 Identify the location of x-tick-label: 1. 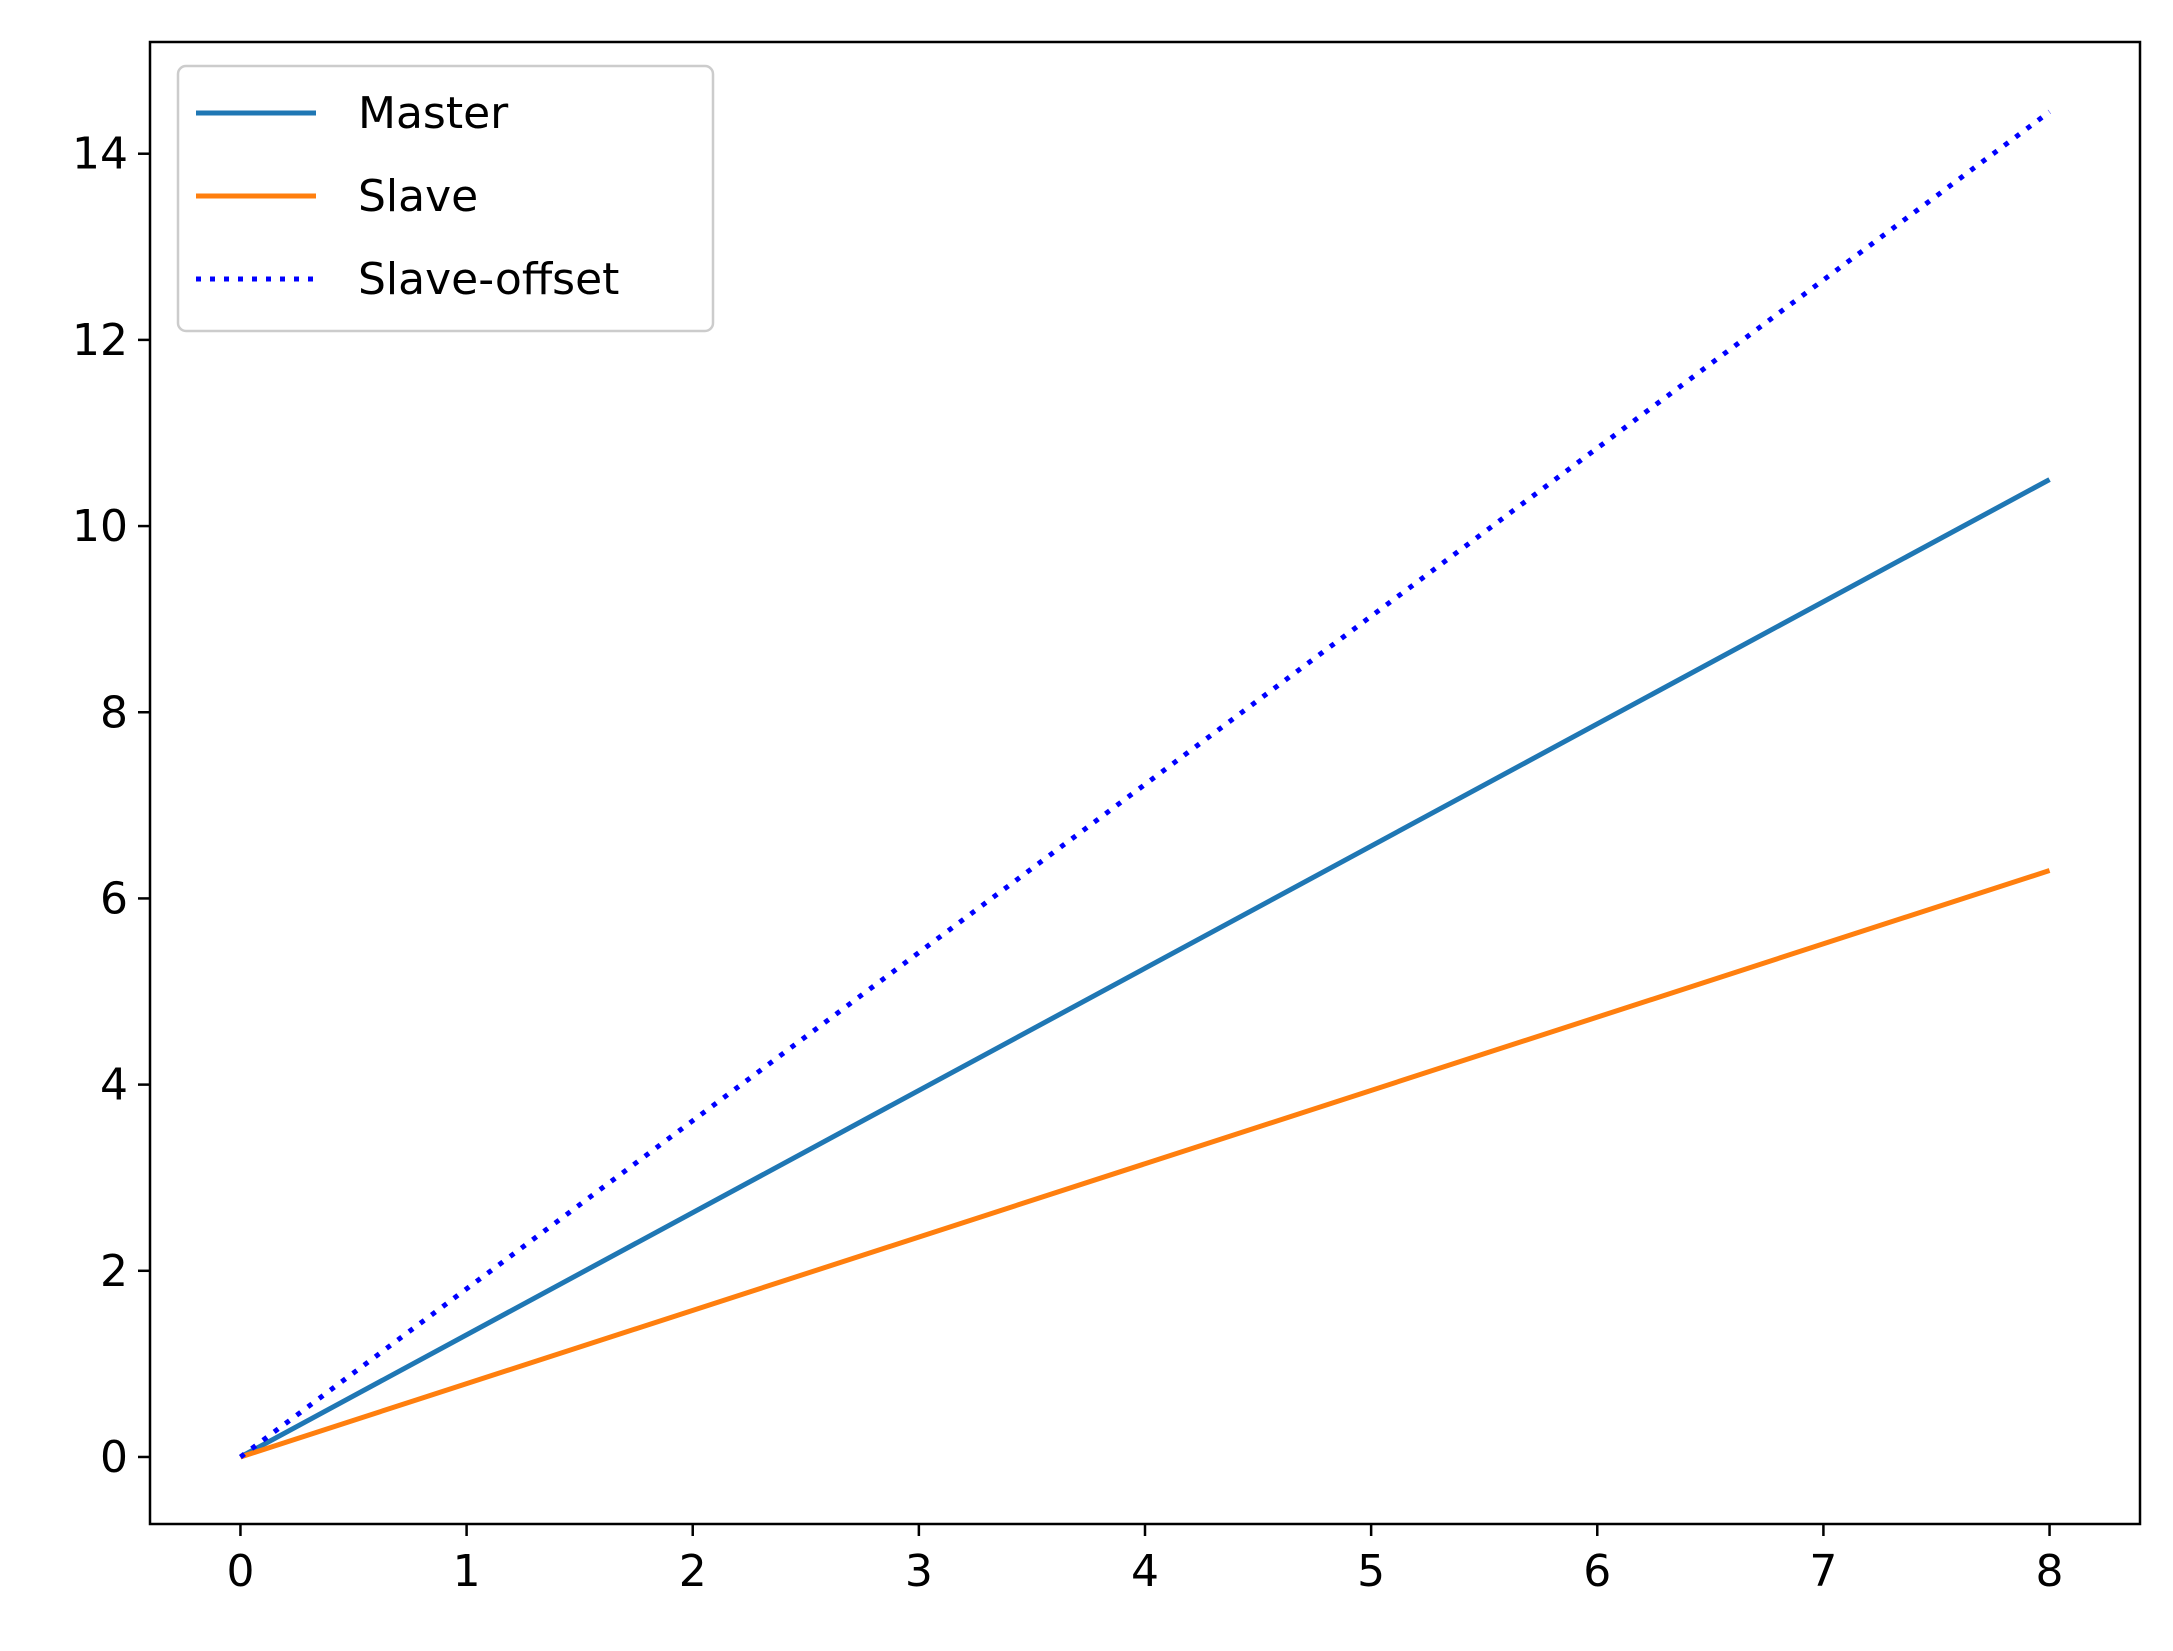
(467, 1571).